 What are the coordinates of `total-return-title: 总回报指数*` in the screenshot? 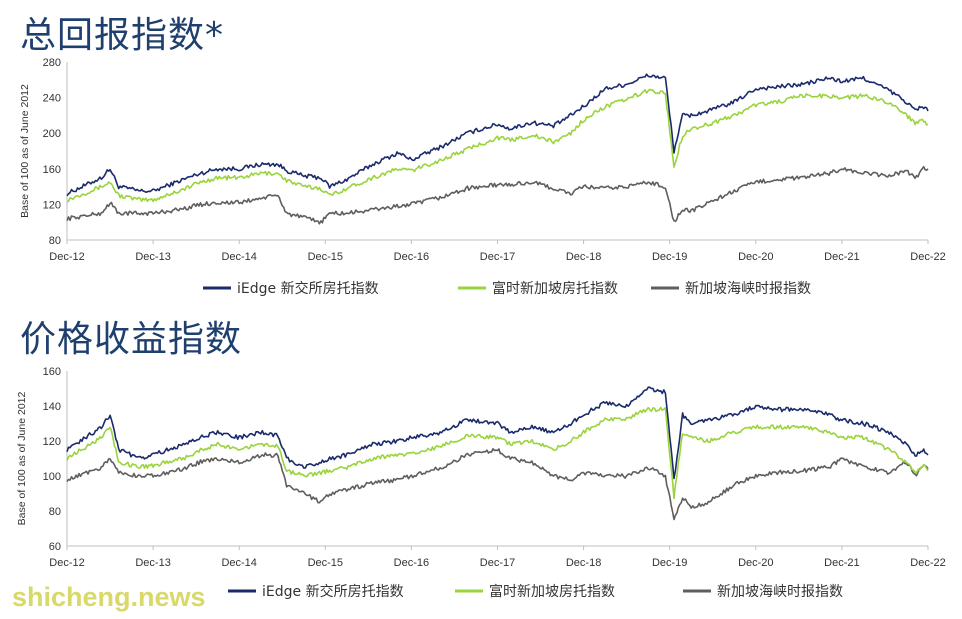 It's located at (122, 35).